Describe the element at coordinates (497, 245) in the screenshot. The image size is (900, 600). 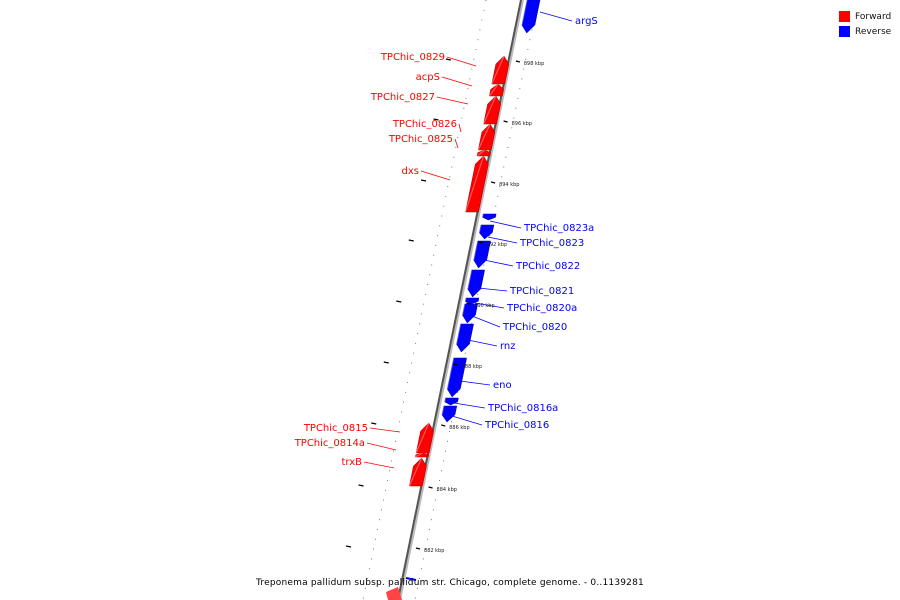
I see `tick-label: 892 kbp` at that location.